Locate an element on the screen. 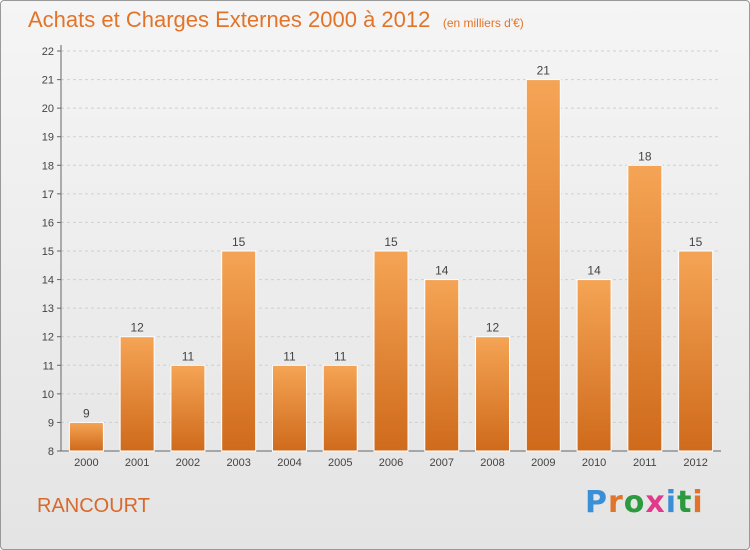 The height and width of the screenshot is (550, 750). y-tick-label: 14 is located at coordinates (48, 281).